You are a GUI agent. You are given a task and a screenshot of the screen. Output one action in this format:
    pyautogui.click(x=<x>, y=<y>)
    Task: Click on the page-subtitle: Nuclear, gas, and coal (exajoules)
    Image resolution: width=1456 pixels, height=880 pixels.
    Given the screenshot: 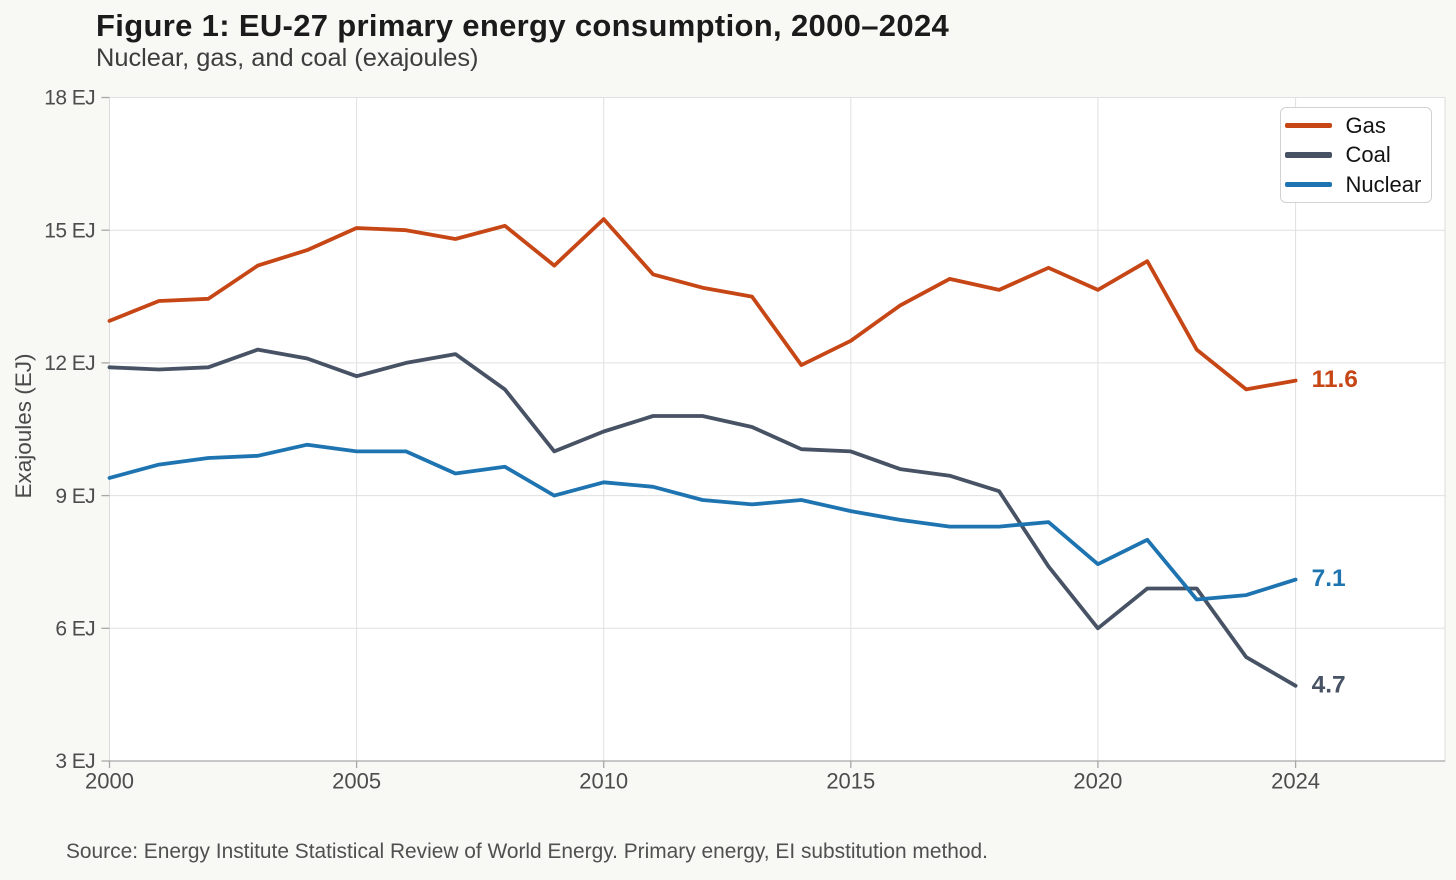 What is the action you would take?
    pyautogui.click(x=287, y=58)
    